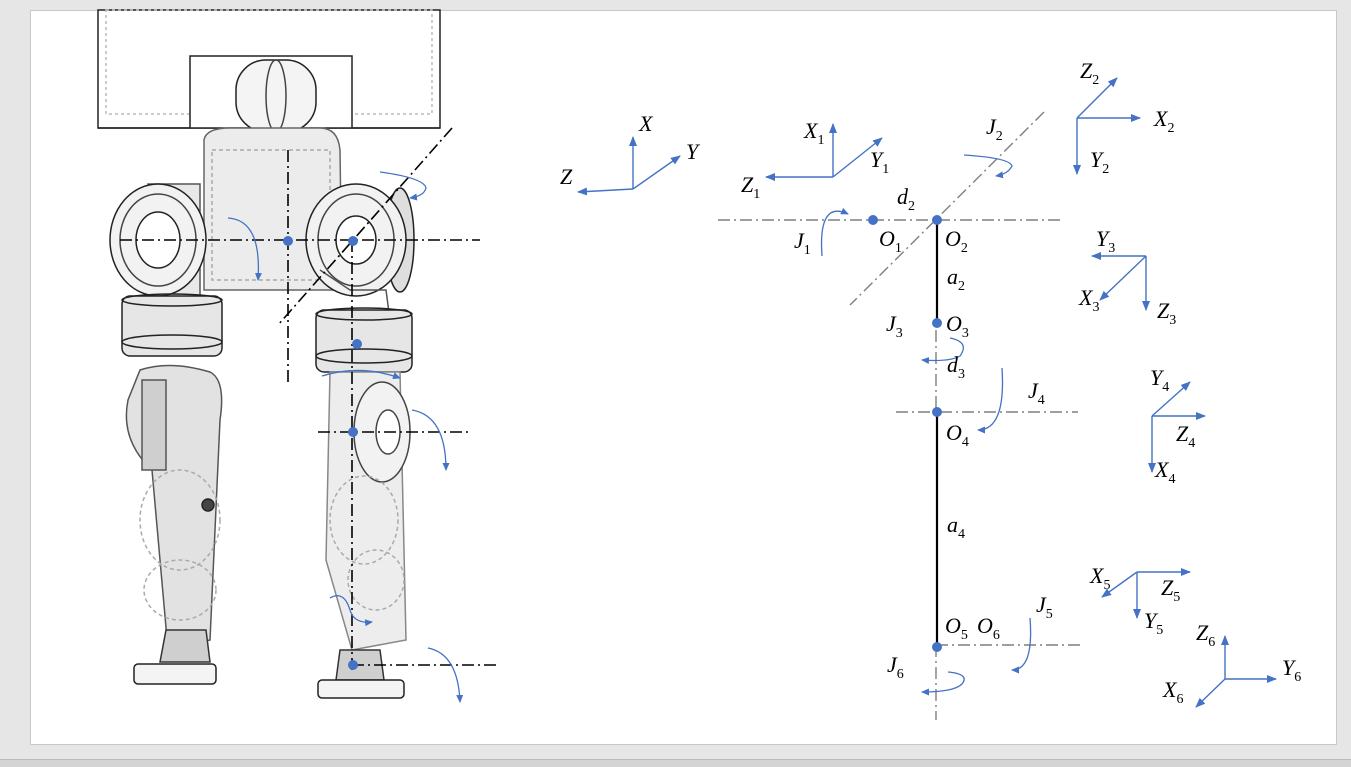  Describe the element at coordinates (693, 151) in the screenshot. I see `base-y-label: Y` at that location.